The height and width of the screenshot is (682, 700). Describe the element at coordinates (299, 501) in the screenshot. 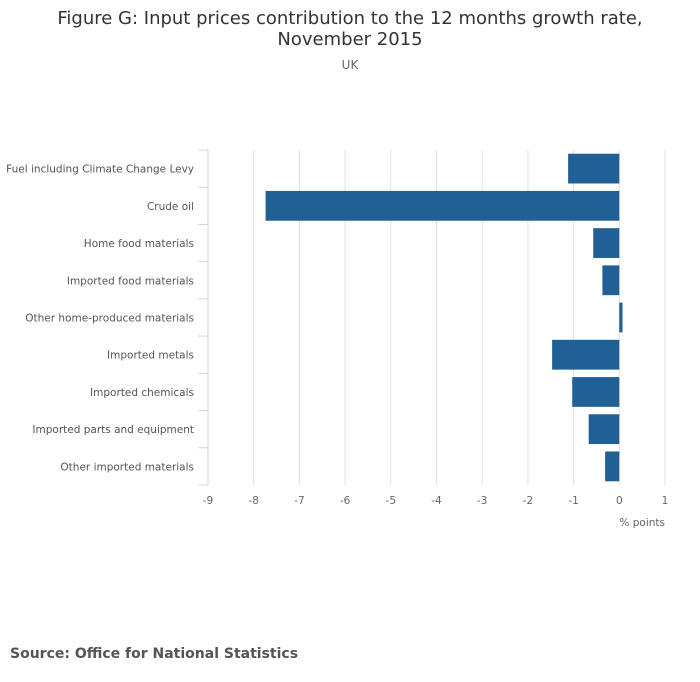

I see `x-tick-label: -7` at that location.